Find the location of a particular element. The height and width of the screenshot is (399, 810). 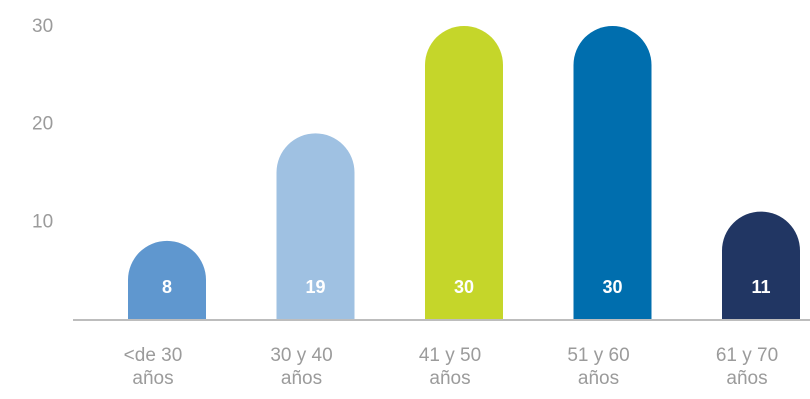

y-tick-label: 10 is located at coordinates (42, 221).